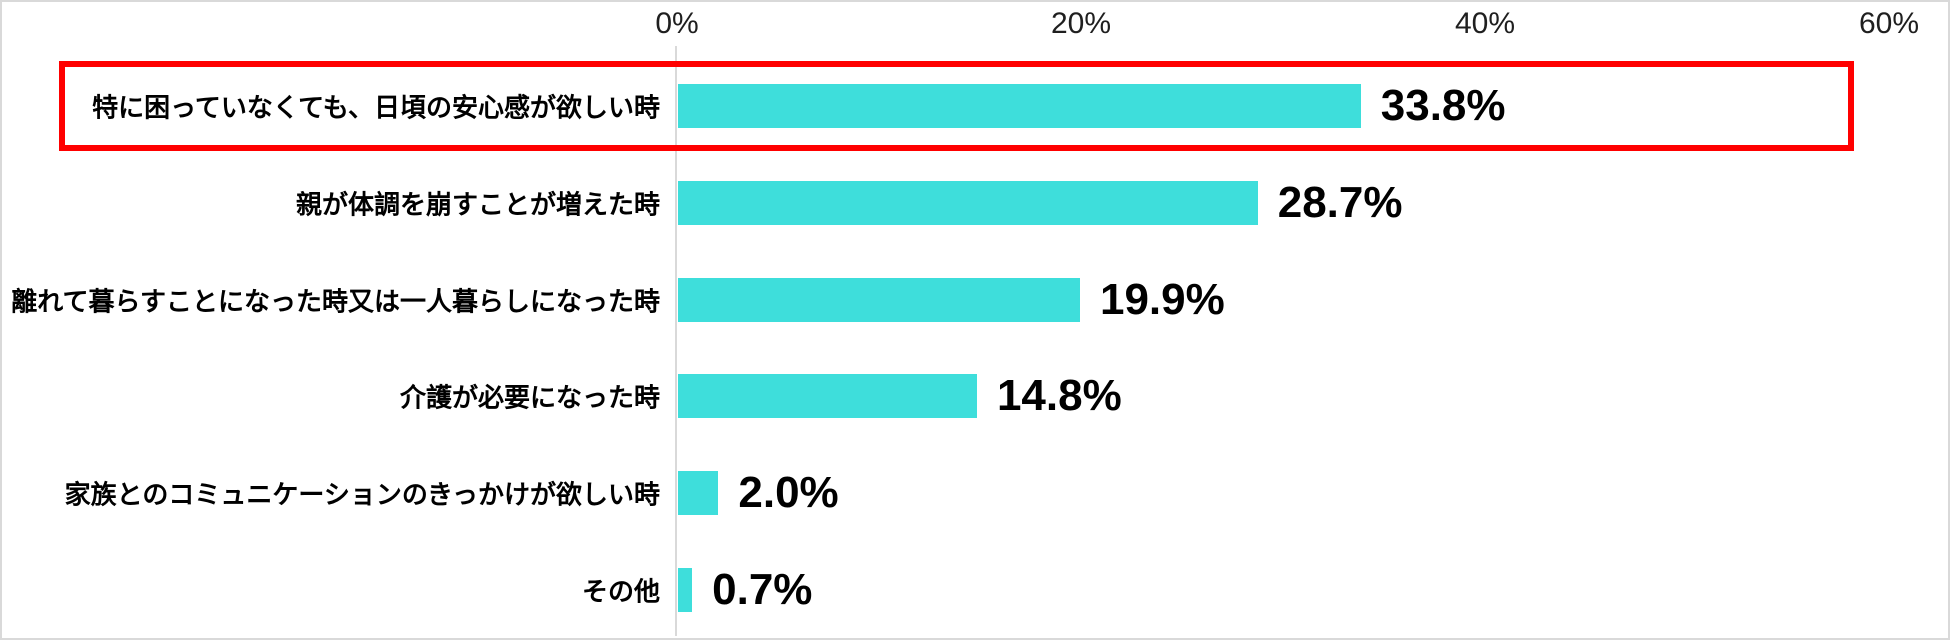 The image size is (1950, 640). I want to click on category-axis-line, so click(676, 341).